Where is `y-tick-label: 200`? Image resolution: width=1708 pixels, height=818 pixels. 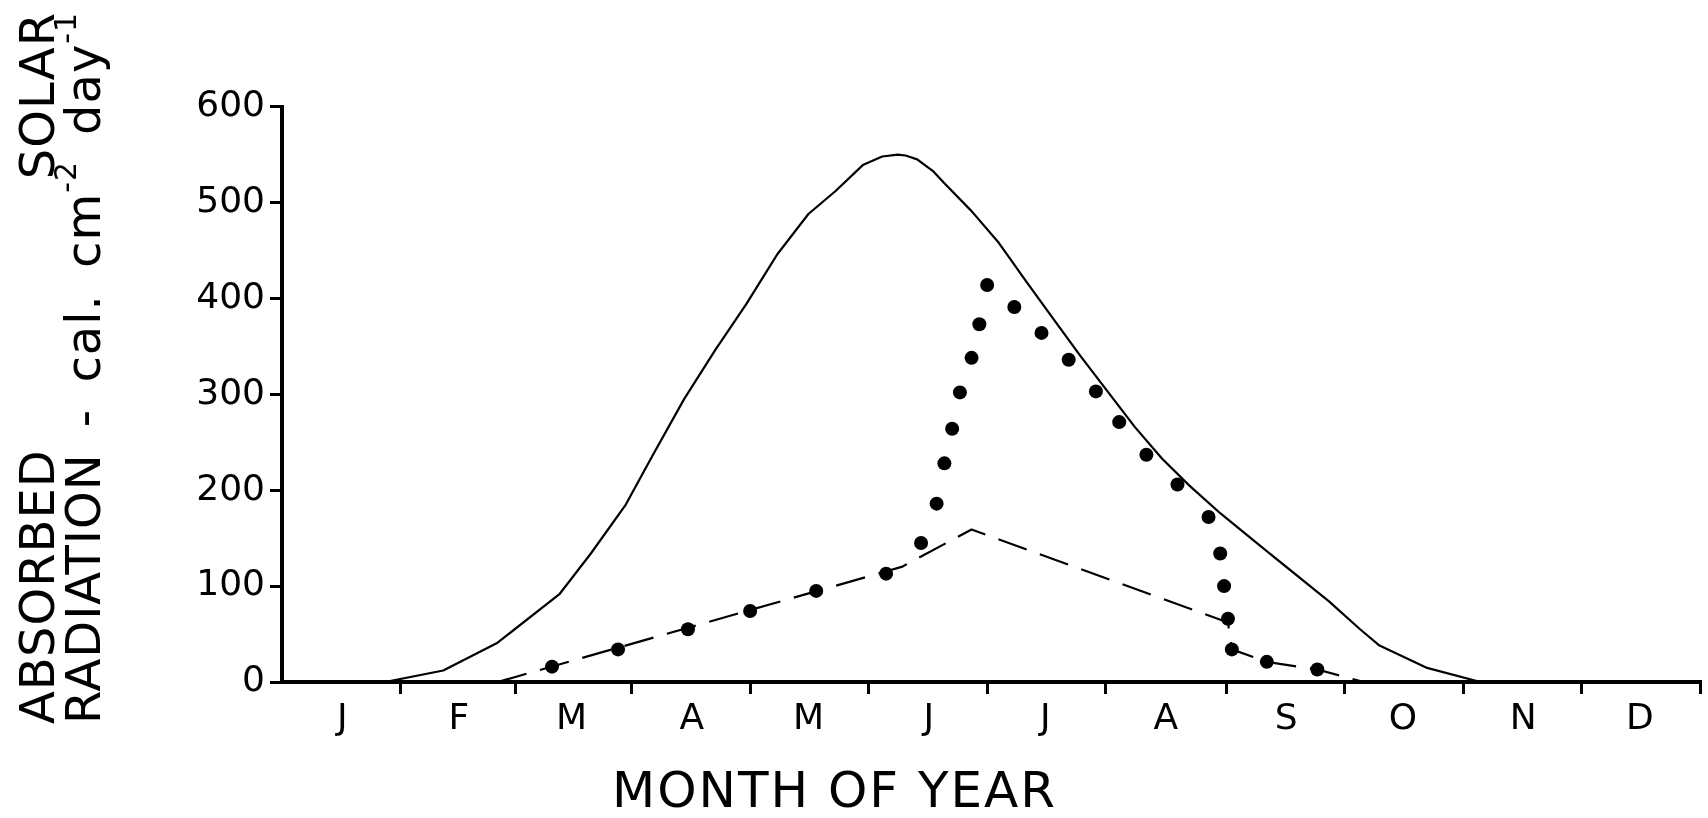
y-tick-label: 200 is located at coordinates (230, 487).